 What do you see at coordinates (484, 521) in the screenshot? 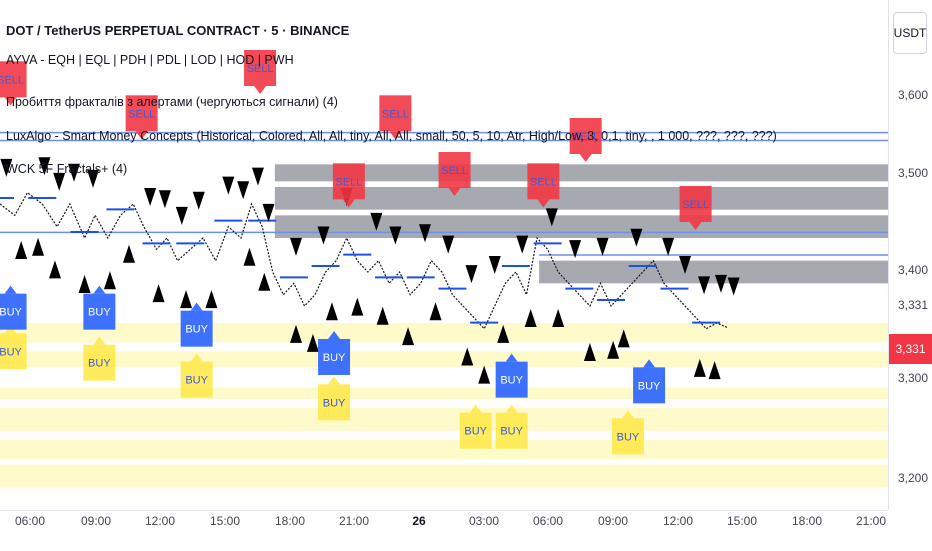
I see `time-tick: 03:00` at bounding box center [484, 521].